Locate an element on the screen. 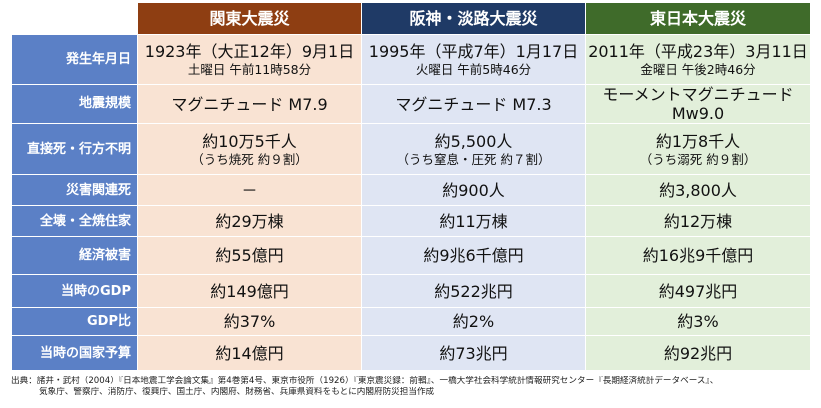 The height and width of the screenshot is (408, 821). cell-main: マグニチュード M7.9 is located at coordinates (249, 104).